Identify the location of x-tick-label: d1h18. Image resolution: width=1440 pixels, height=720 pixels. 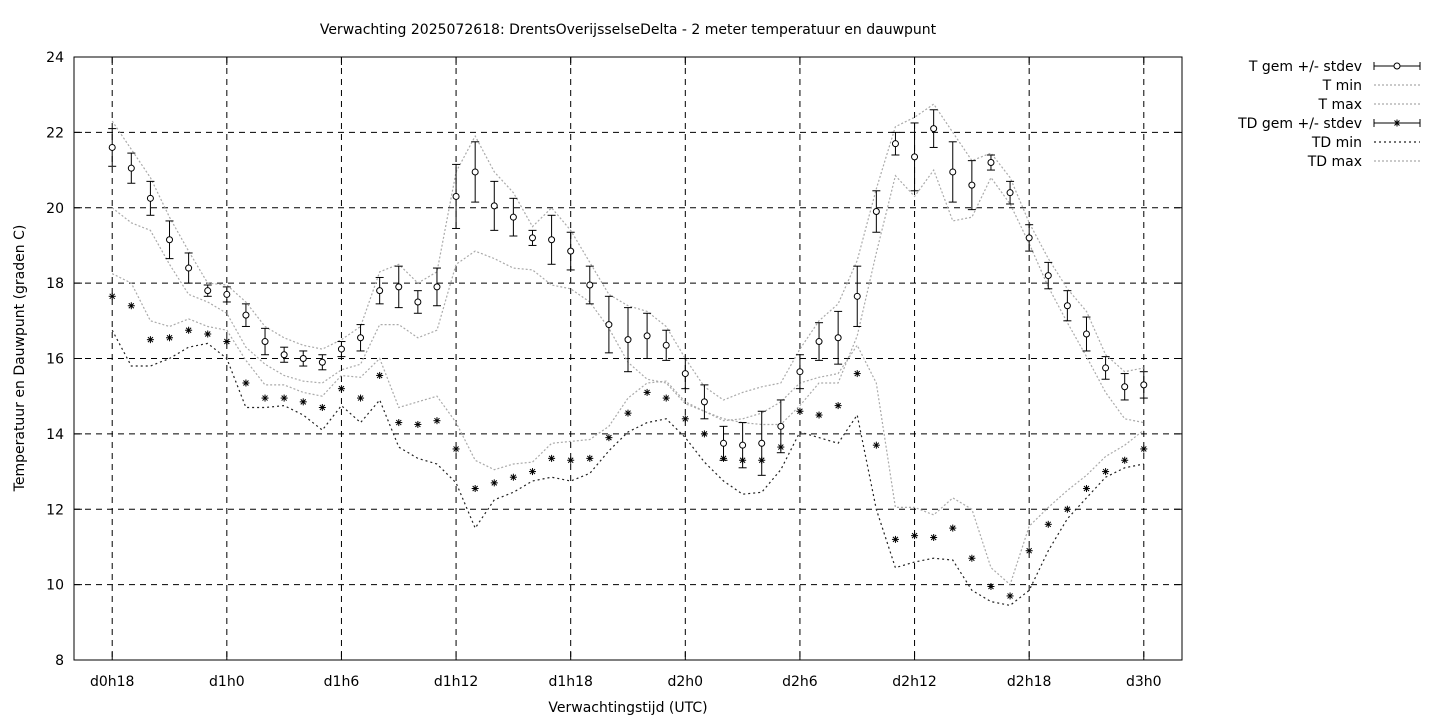
(570, 682).